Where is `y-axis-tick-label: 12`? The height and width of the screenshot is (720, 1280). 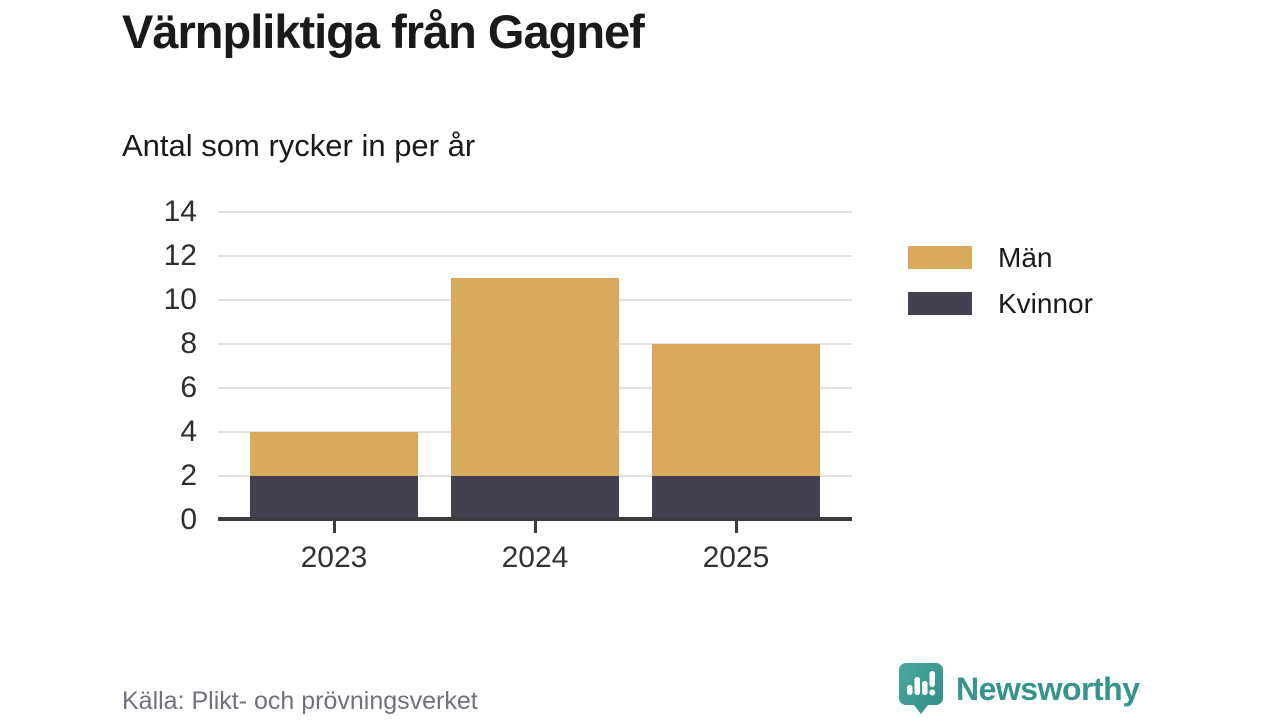 y-axis-tick-label: 12 is located at coordinates (180, 255).